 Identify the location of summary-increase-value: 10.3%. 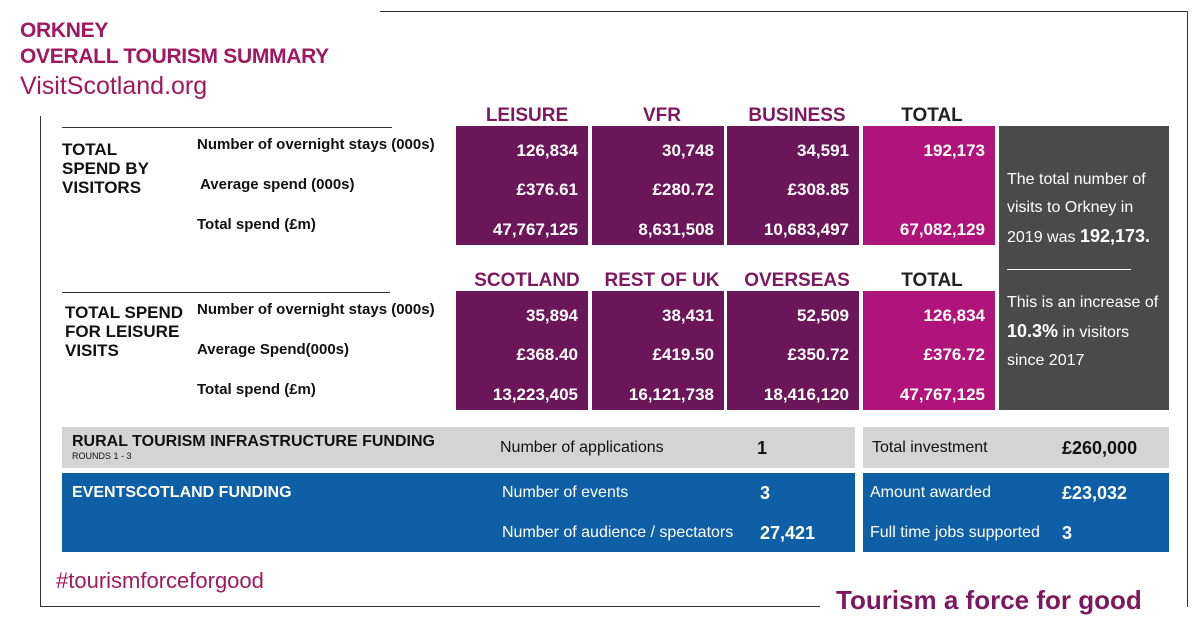
(1033, 331).